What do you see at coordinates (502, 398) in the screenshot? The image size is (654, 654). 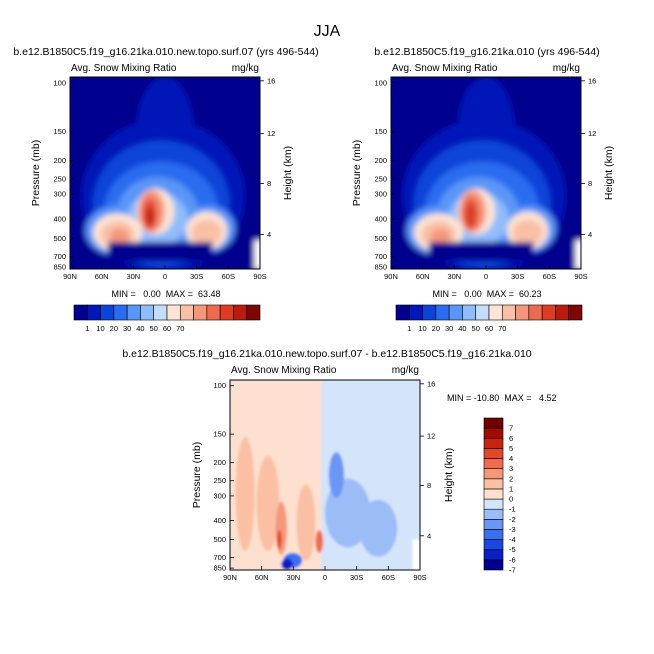 I see `panel-3-stats: MIN = -10.80 MAX = 4.52` at bounding box center [502, 398].